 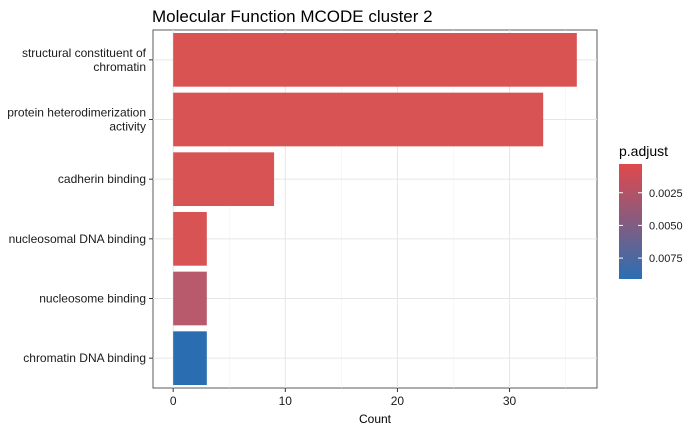 I want to click on legend-title: p.adjust, so click(x=643, y=151).